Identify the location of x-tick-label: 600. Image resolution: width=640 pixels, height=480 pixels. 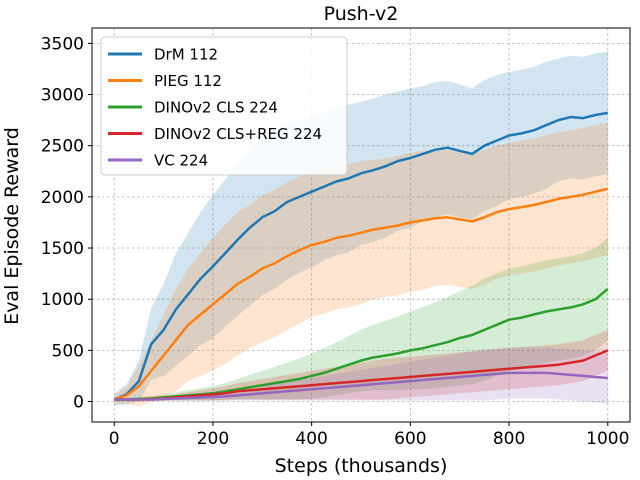
(410, 439).